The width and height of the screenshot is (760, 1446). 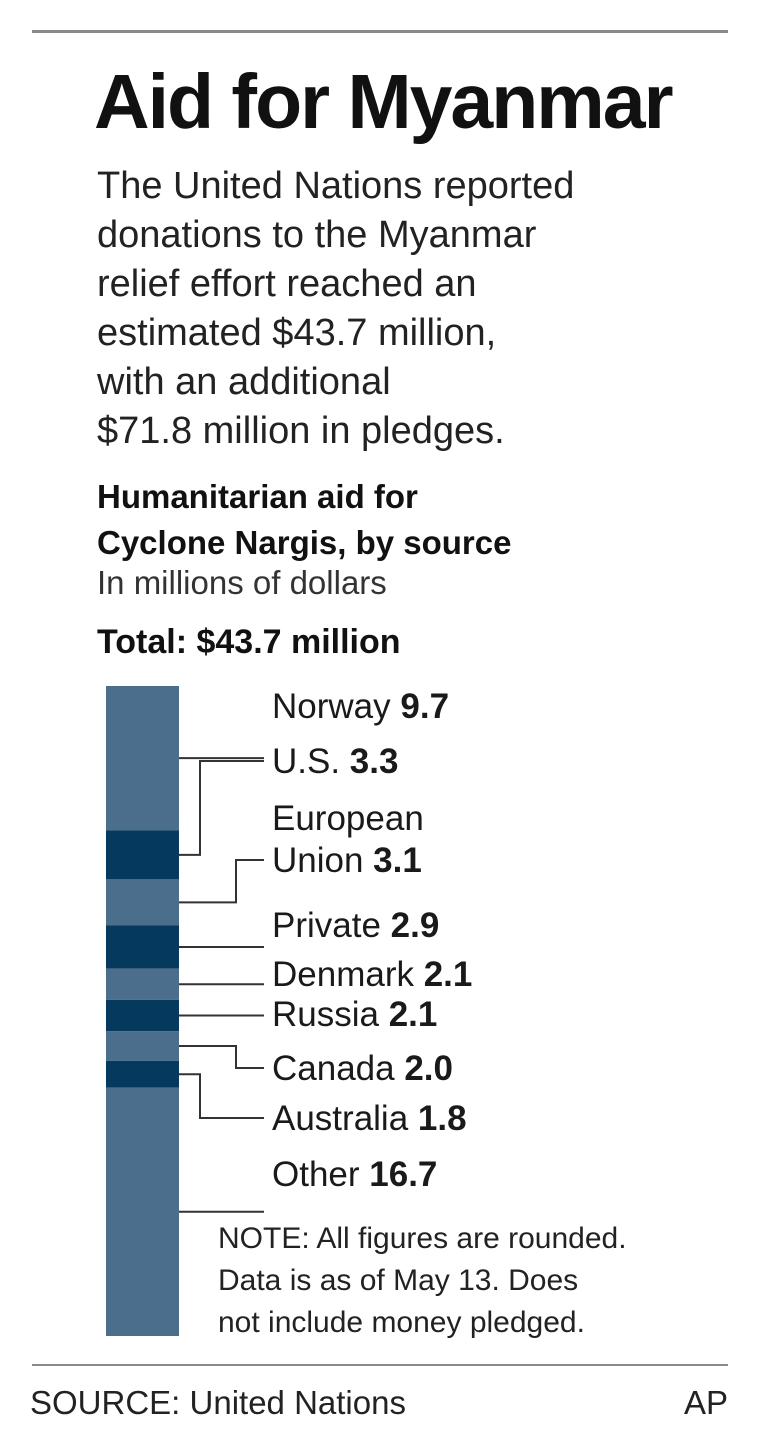 I want to click on value-label: 3.3, so click(x=374, y=761).